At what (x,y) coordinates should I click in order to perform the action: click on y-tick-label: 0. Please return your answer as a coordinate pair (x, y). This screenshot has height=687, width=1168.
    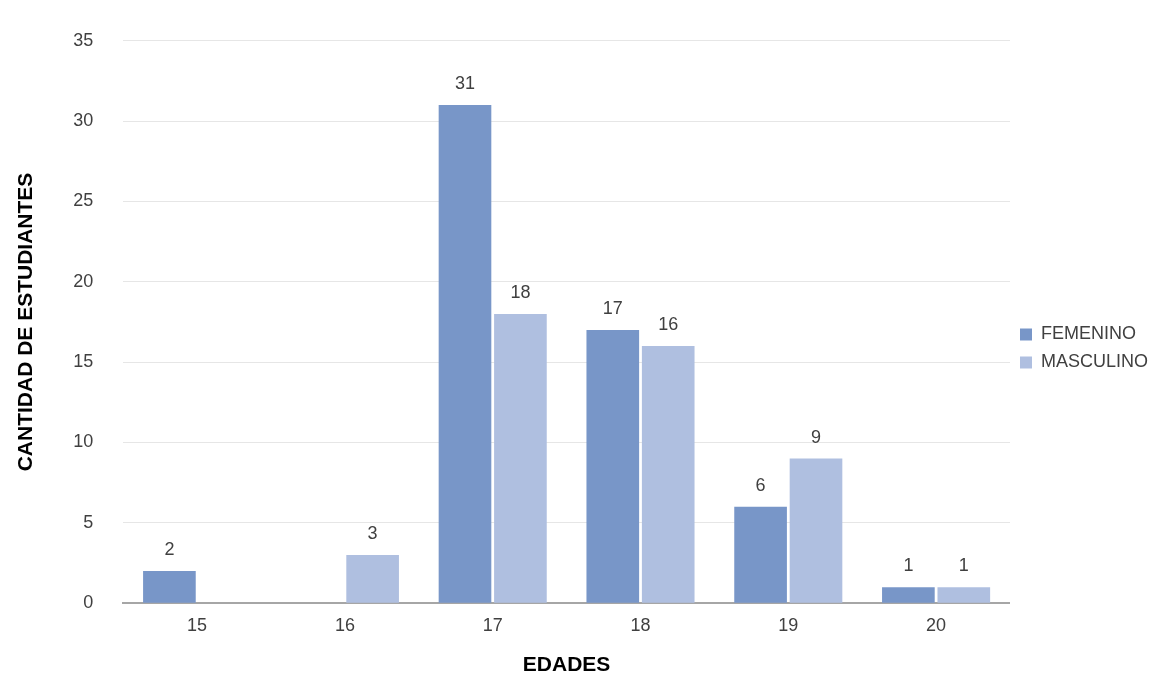
    Looking at the image, I should click on (88, 602).